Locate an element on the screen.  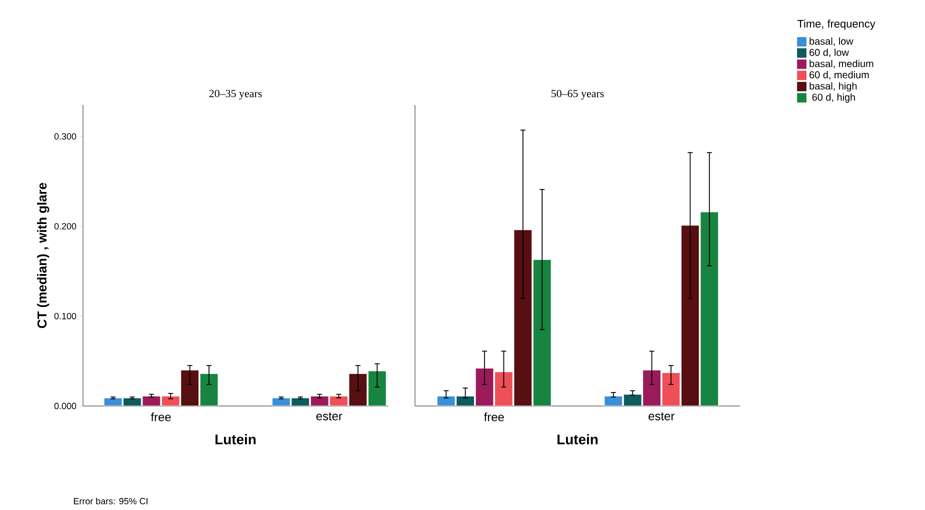
legend-title: Time, frequency is located at coordinates (836, 25).